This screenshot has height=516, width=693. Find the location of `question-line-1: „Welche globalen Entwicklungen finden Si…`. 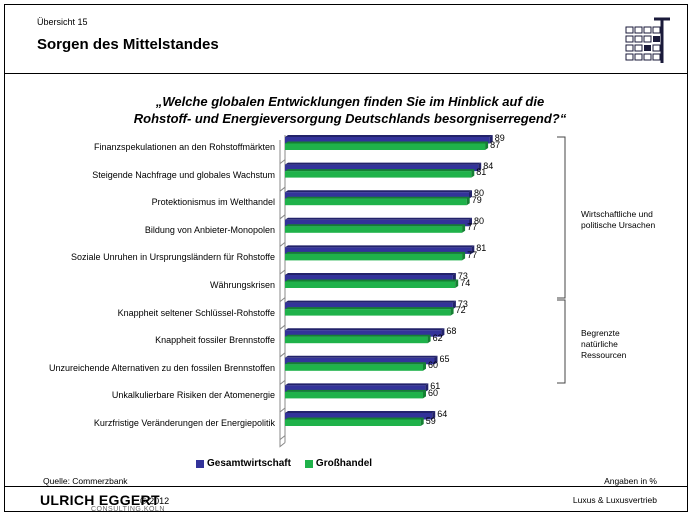

question-line-1: „Welche globalen Entwicklungen finden Si… is located at coordinates (350, 101).